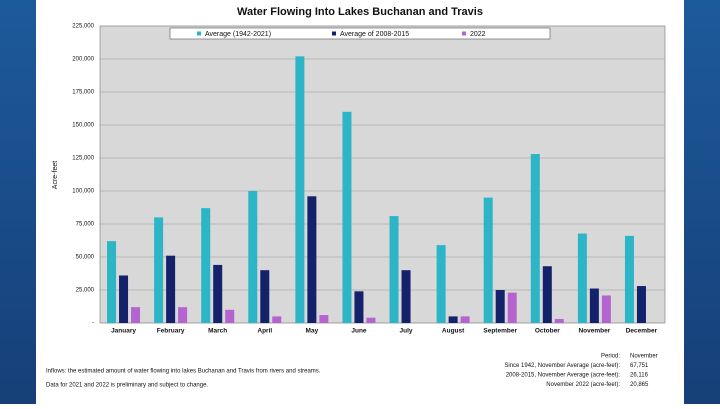  What do you see at coordinates (702, 202) in the screenshot?
I see `frame-right` at bounding box center [702, 202].